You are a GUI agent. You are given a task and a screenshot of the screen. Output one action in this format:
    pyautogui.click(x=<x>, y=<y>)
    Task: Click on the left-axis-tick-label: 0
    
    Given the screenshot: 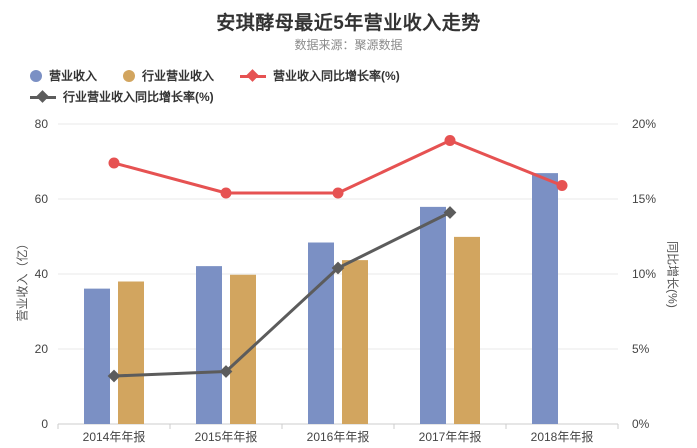 What is the action you would take?
    pyautogui.click(x=44, y=424)
    